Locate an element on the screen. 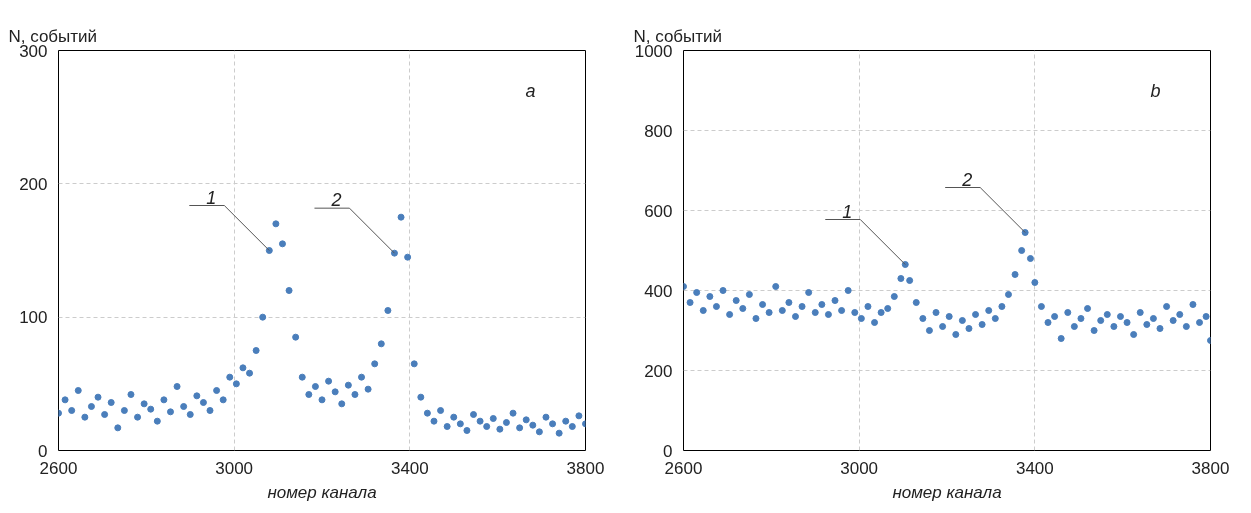 This screenshot has width=1251, height=513. y-tick-label: 400 is located at coordinates (658, 291).